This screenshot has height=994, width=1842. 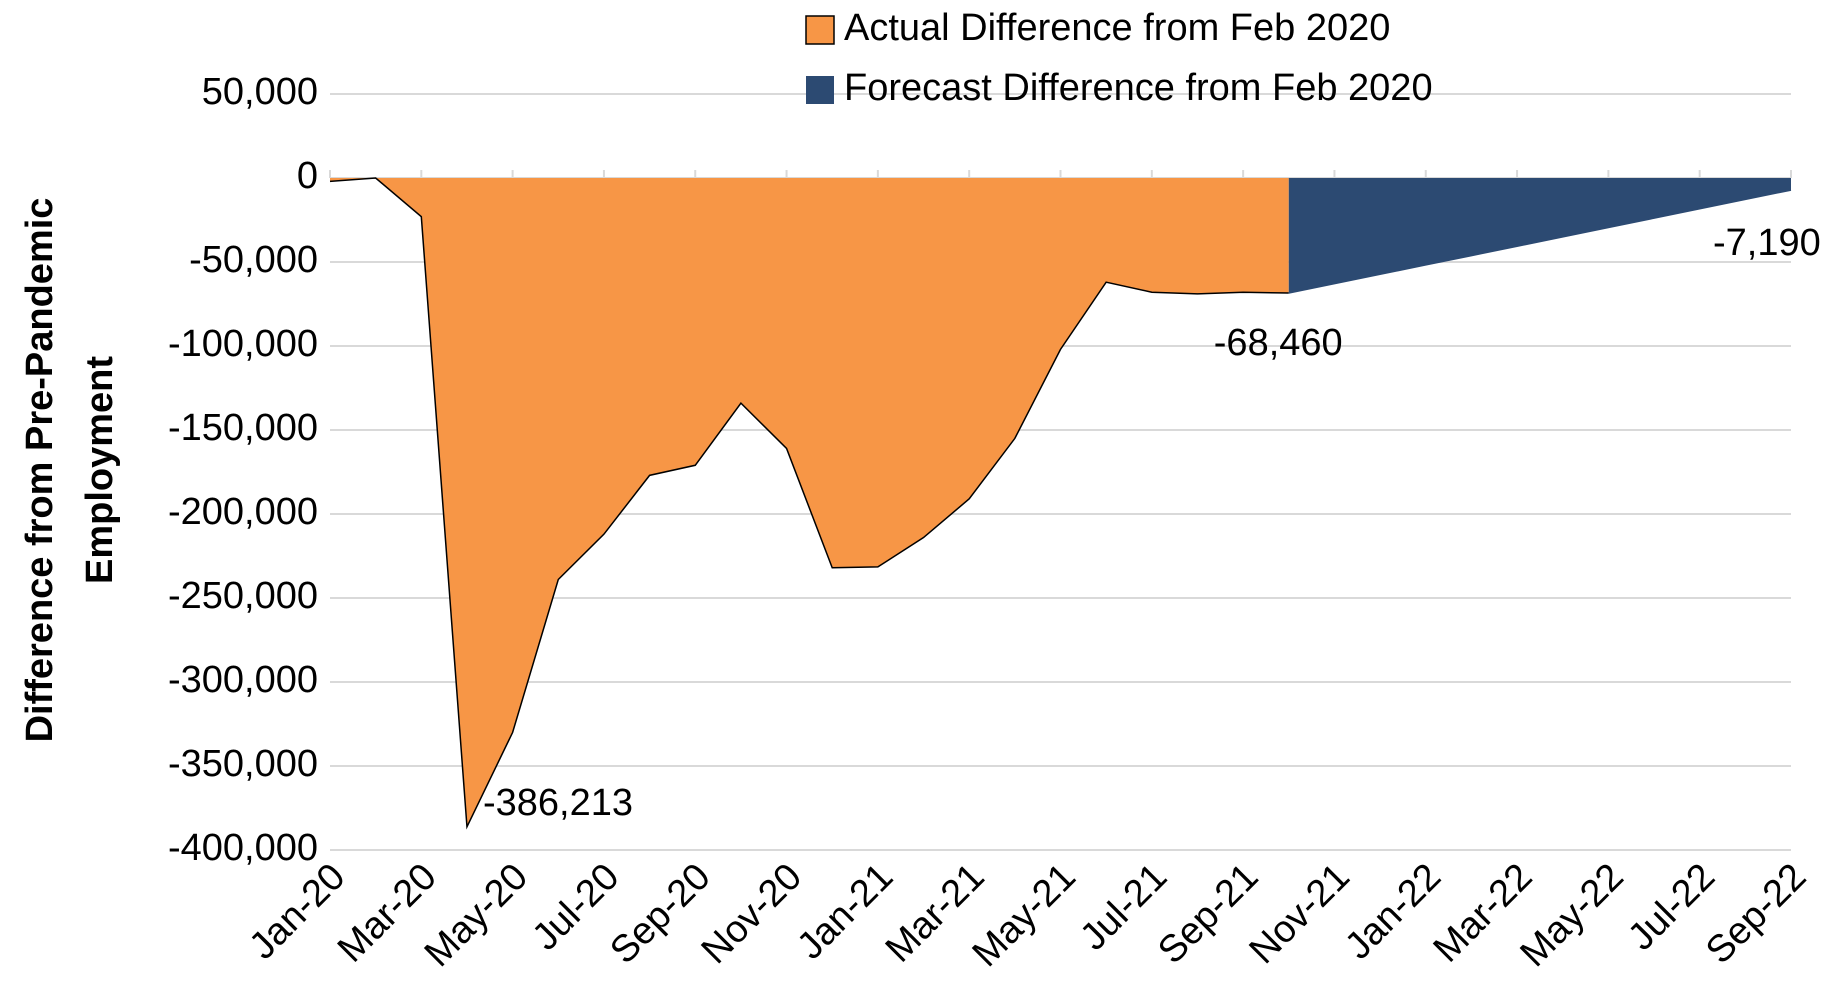 I want to click on x-tick-label: Sep-21, so click(x=1208, y=914).